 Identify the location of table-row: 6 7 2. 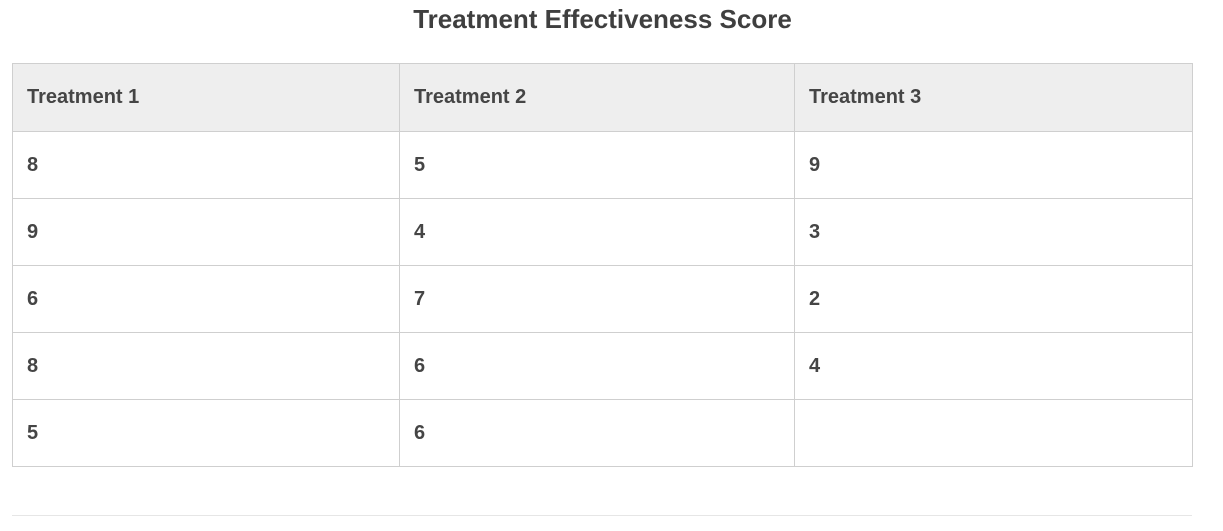
(602, 299).